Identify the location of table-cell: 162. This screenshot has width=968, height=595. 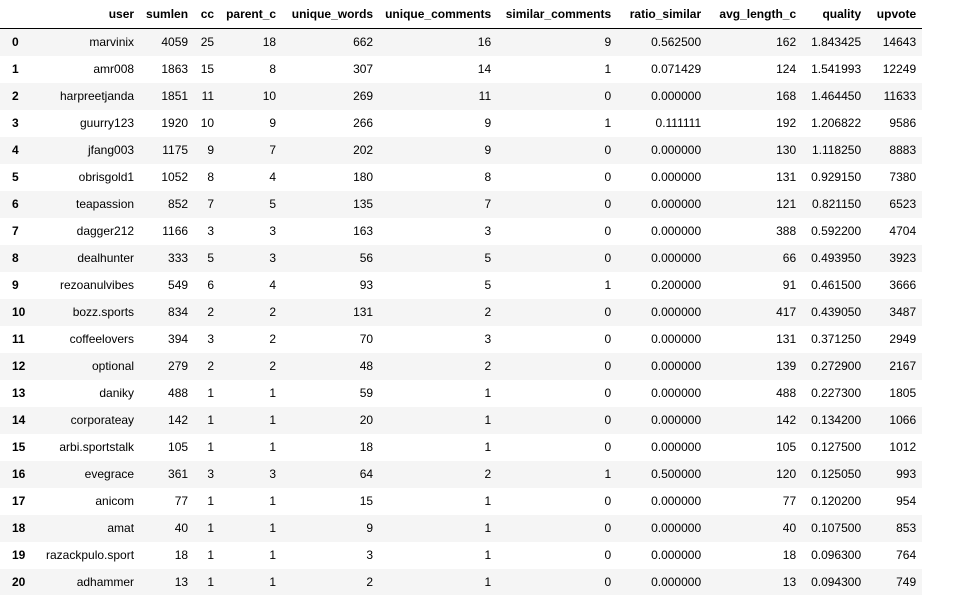
(786, 42).